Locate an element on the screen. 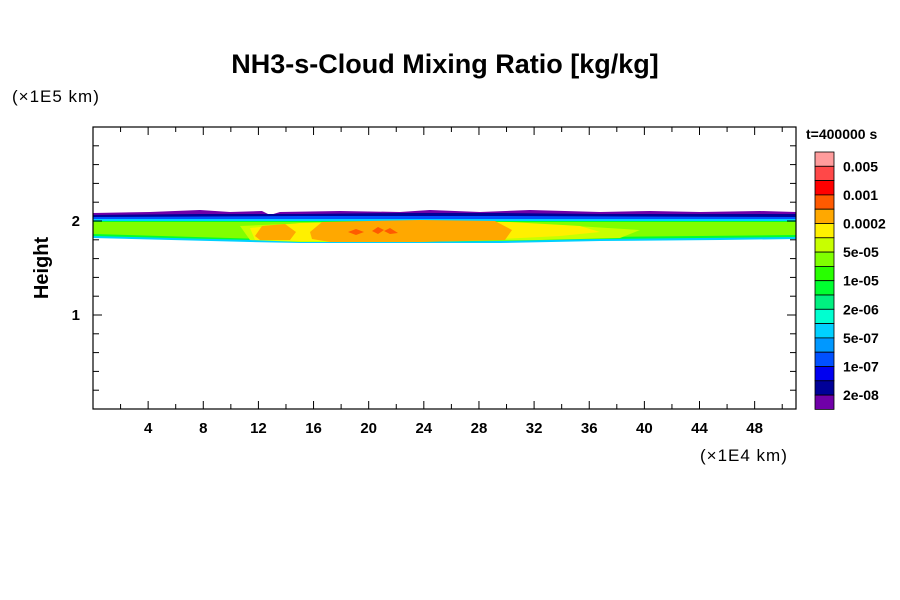  x-tick-label: 24 is located at coordinates (423, 428).